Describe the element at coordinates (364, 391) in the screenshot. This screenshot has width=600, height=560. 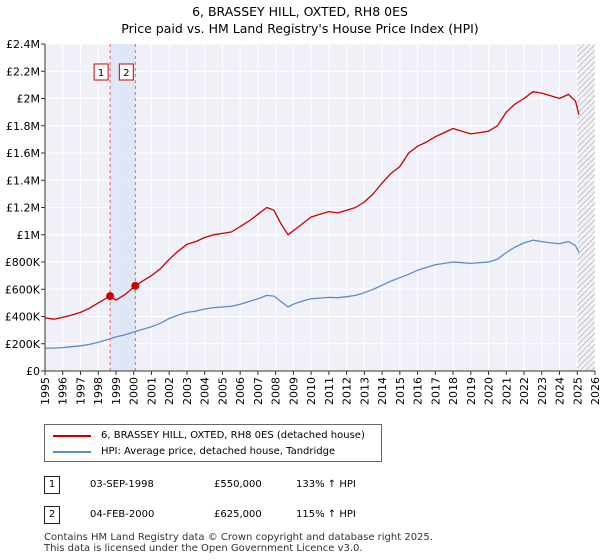
I see `x-tick-label: 2013` at that location.